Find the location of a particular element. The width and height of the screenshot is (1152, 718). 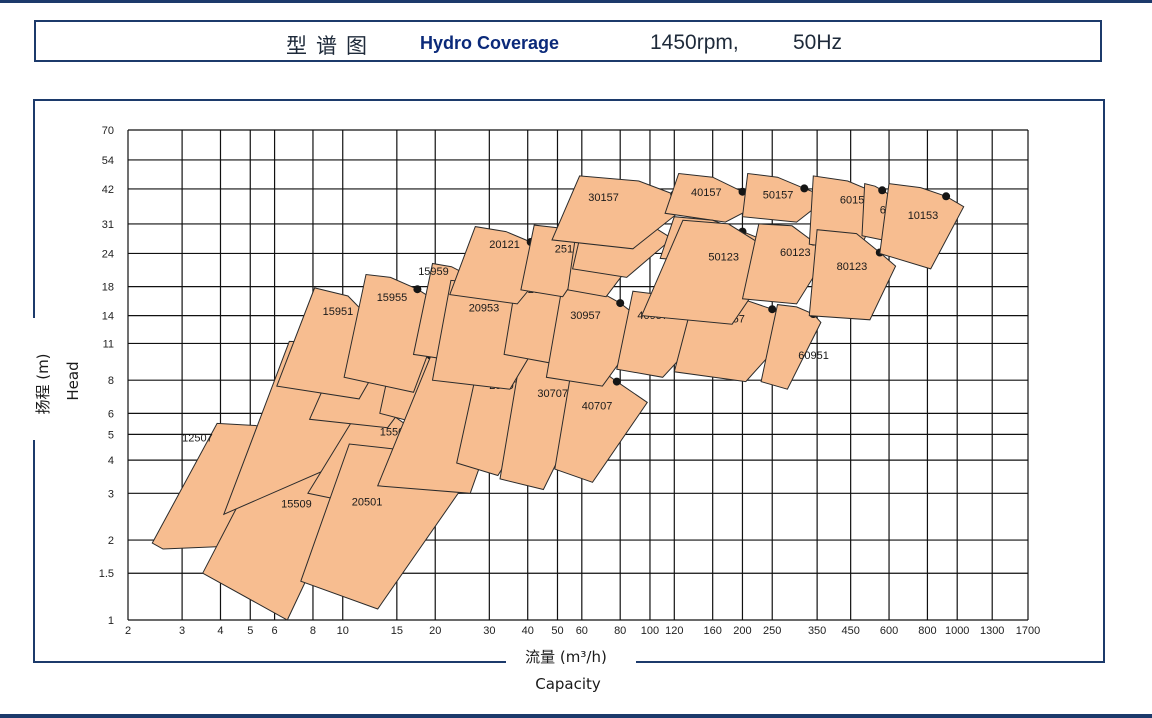

x-tick-label-17: 200 is located at coordinates (742, 631).